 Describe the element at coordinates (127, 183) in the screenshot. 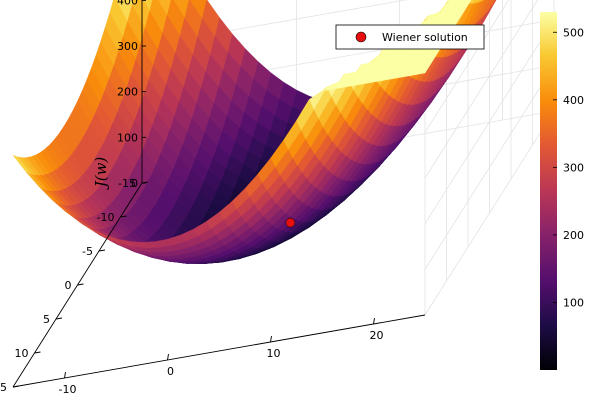

I see `w2-tick-label: -15` at that location.